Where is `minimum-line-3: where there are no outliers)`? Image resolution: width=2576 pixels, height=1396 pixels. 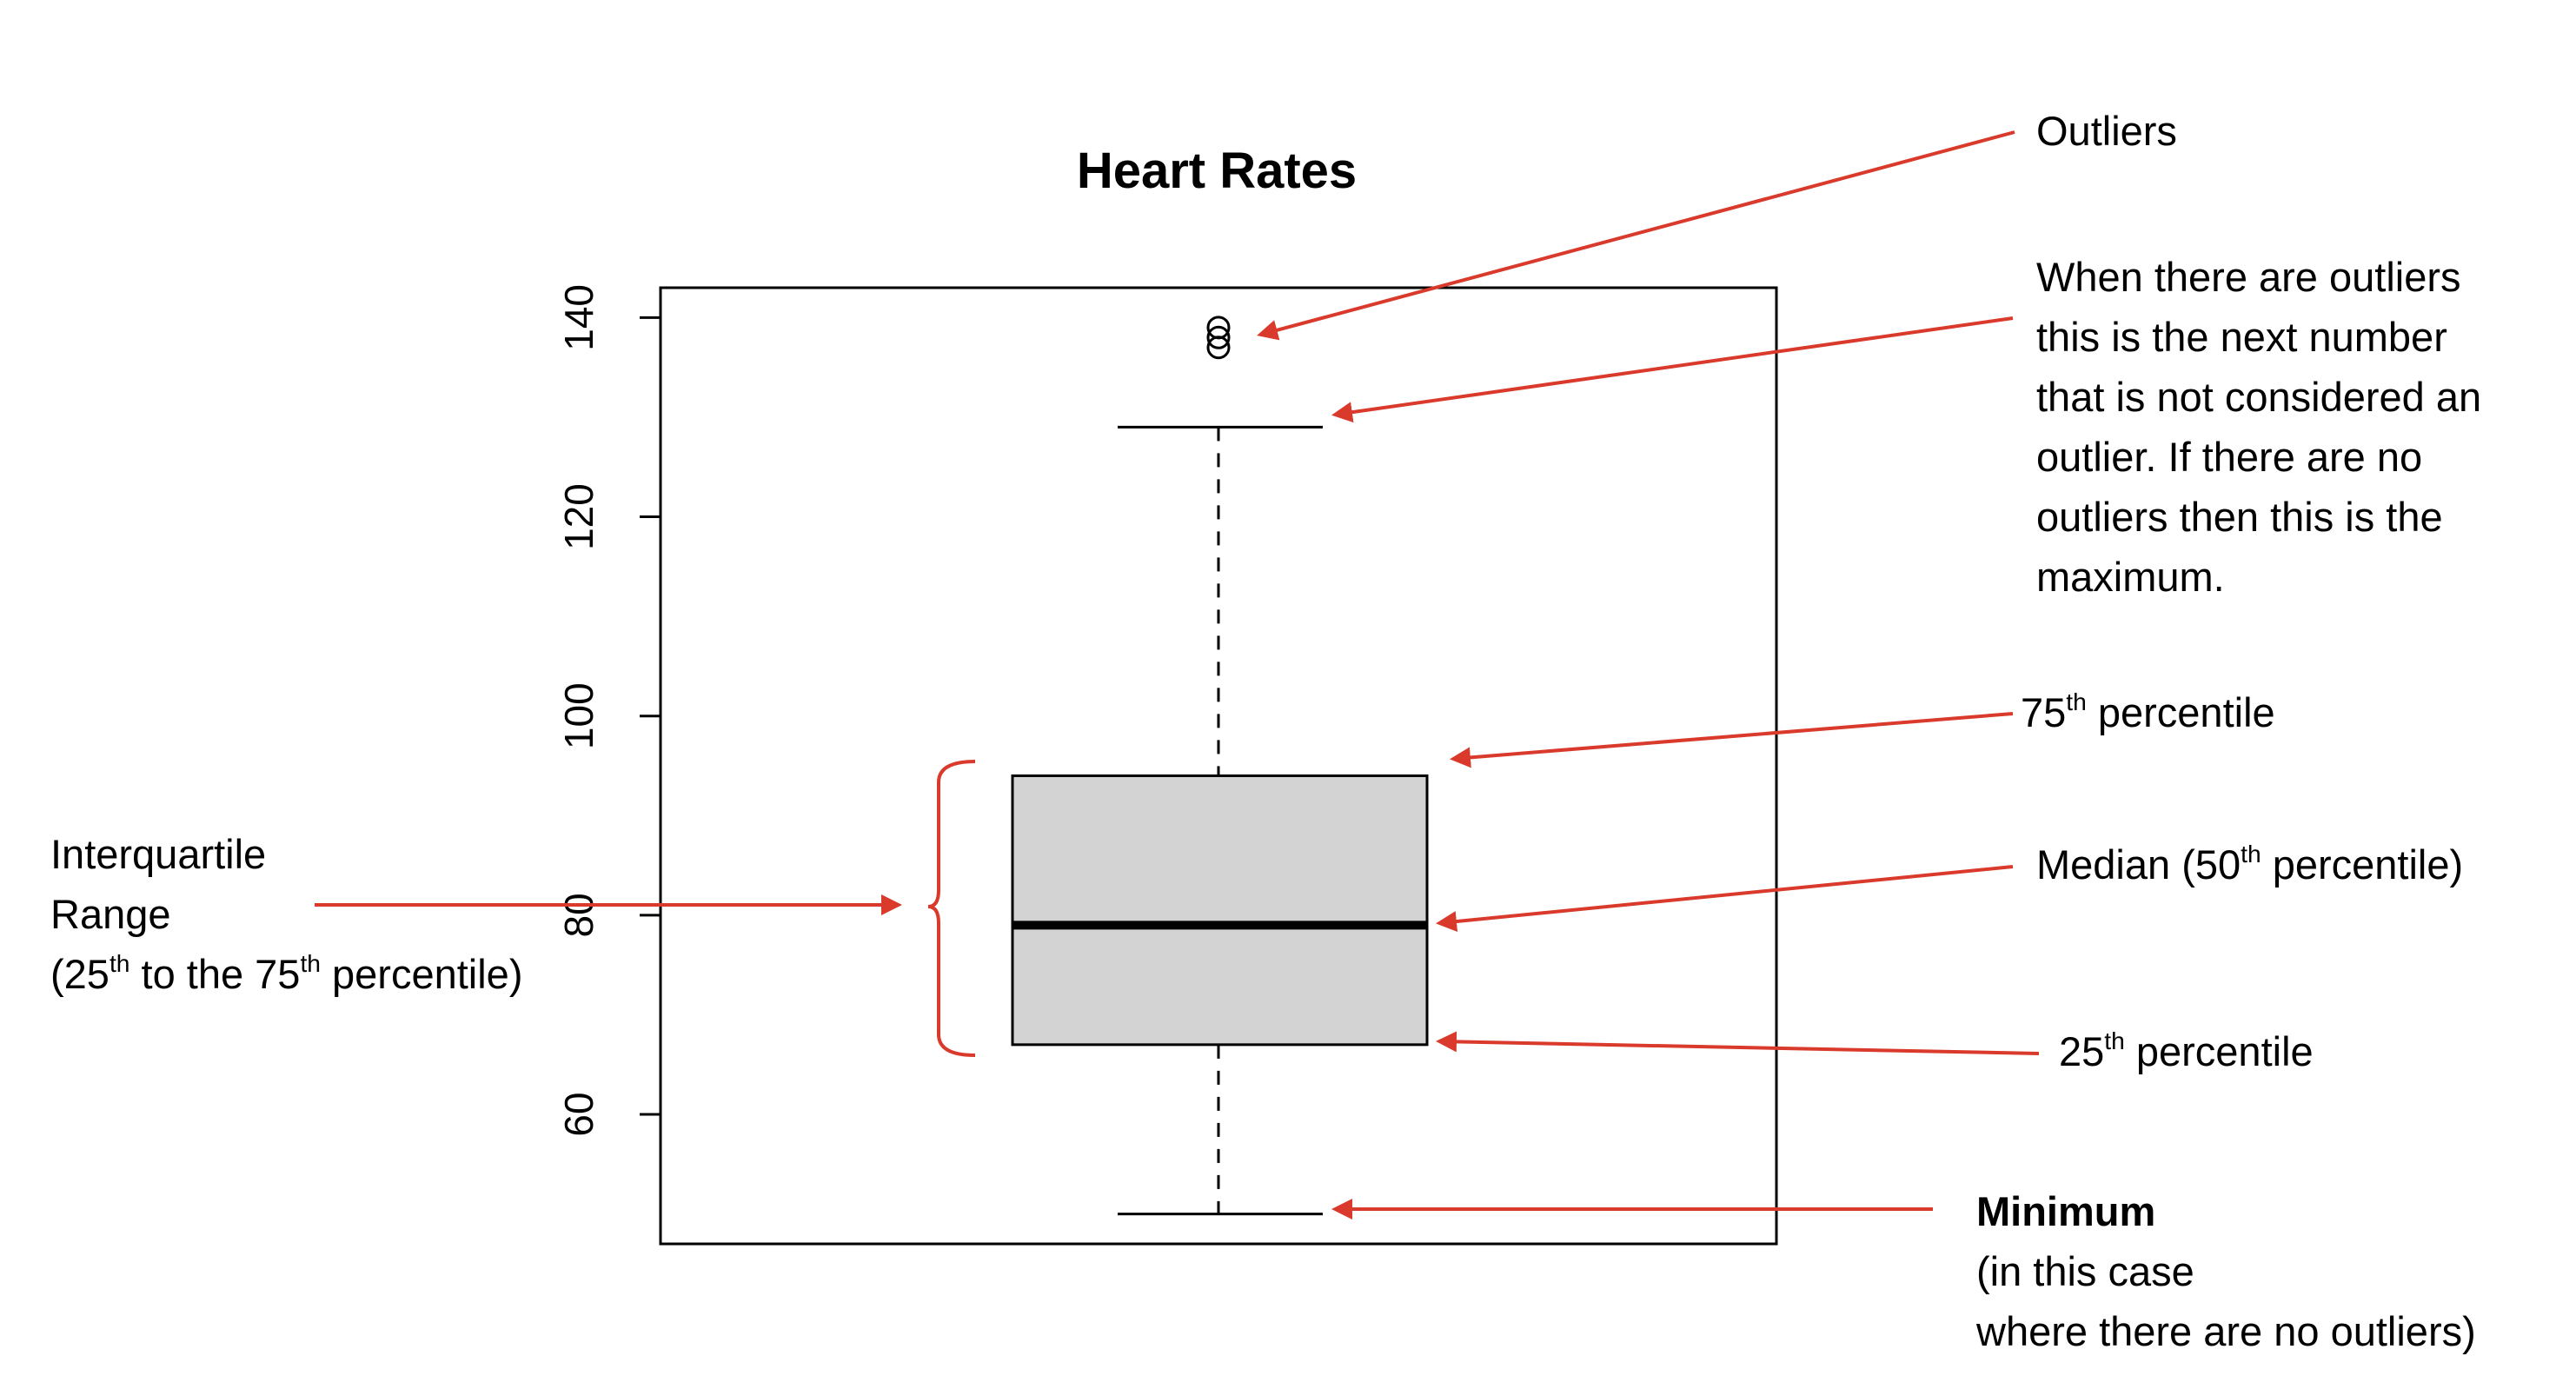 minimum-line-3: where there are no outliers) is located at coordinates (2226, 1331).